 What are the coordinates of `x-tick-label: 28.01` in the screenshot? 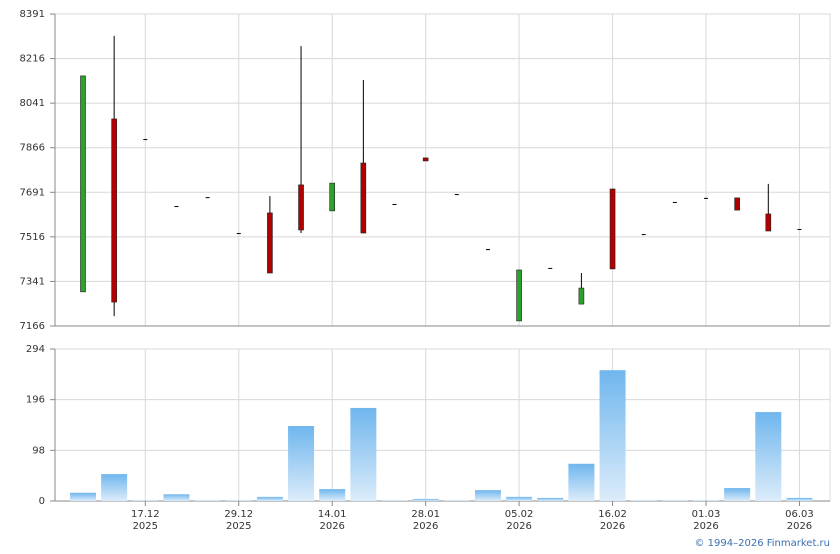 It's located at (425, 514).